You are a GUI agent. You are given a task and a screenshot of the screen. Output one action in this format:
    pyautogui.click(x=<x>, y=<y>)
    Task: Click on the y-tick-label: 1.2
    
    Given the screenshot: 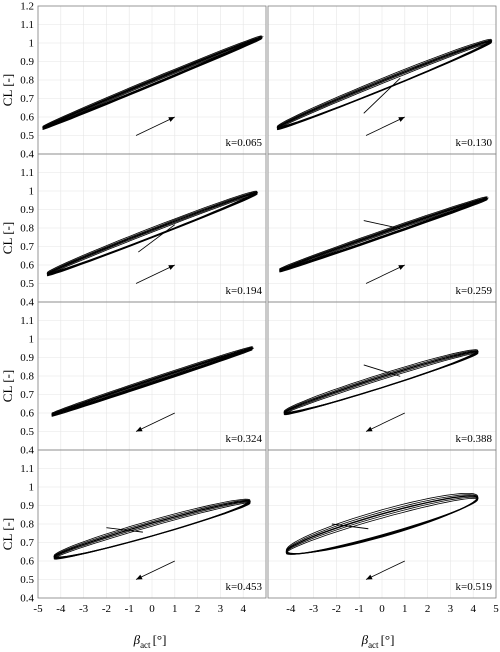 What is the action you would take?
    pyautogui.click(x=27, y=7)
    